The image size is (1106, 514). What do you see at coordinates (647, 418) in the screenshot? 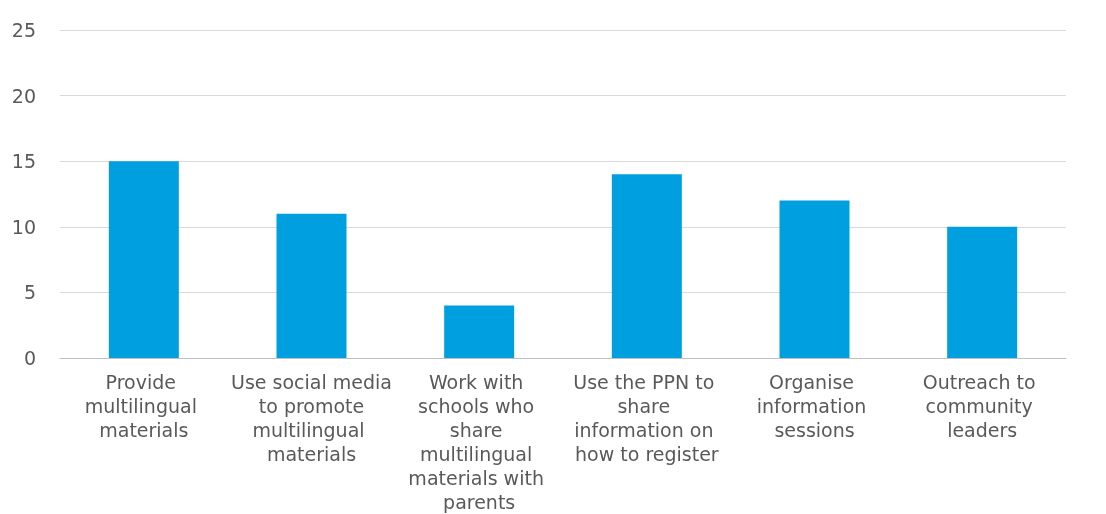
I see `x-tick-label: Use the PPN to share information on how to register` at bounding box center [647, 418].